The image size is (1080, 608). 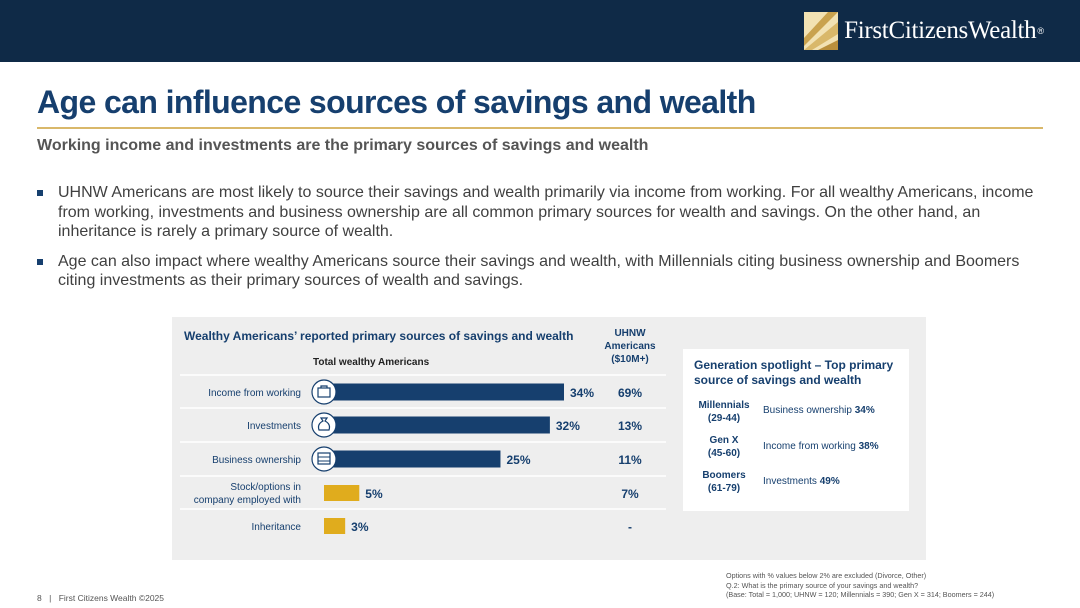 I want to click on brand-name: FirstCitizensWealth, so click(x=940, y=30).